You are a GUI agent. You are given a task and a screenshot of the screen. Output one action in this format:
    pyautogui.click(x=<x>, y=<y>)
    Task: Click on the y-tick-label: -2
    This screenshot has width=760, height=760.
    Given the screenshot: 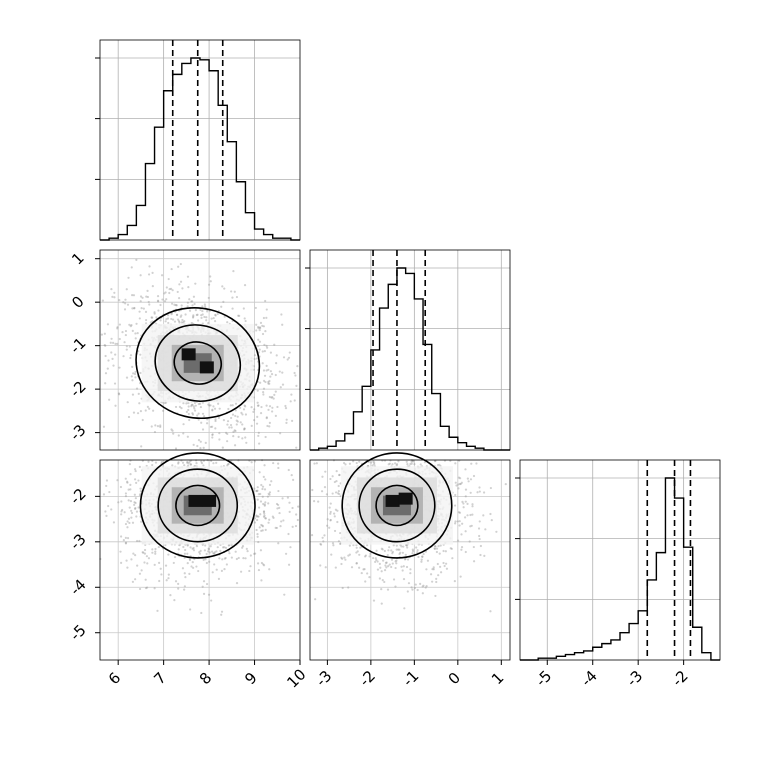 What is the action you would take?
    pyautogui.click(x=77, y=496)
    